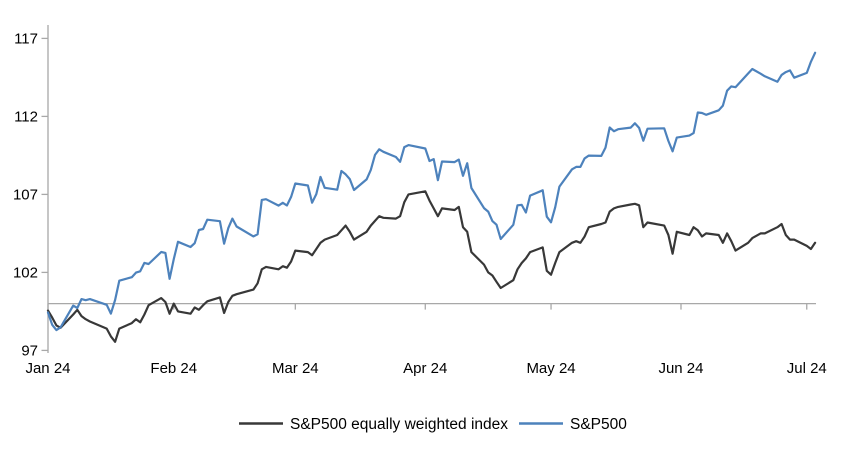 The width and height of the screenshot is (852, 453). Describe the element at coordinates (26, 38) in the screenshot. I see `y-tick-label-4: 117` at that location.